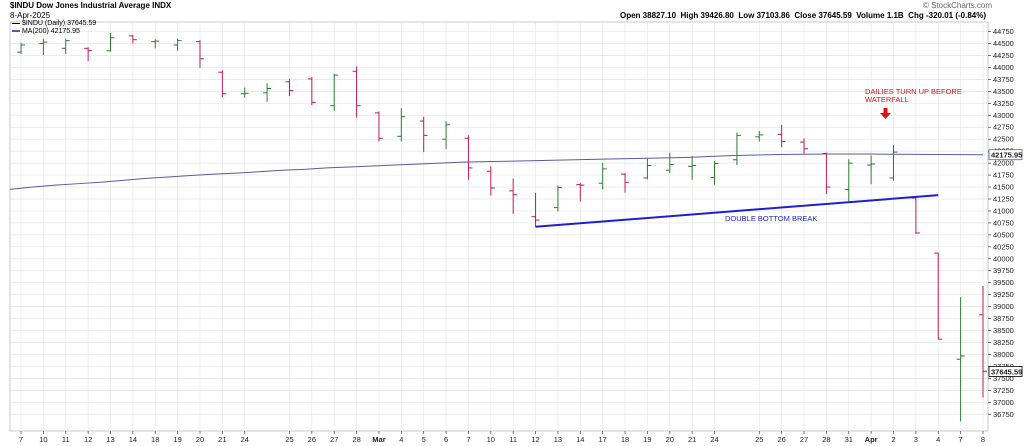 The width and height of the screenshot is (1024, 446). What do you see at coordinates (603, 439) in the screenshot?
I see `x-tick-label: 17` at bounding box center [603, 439].